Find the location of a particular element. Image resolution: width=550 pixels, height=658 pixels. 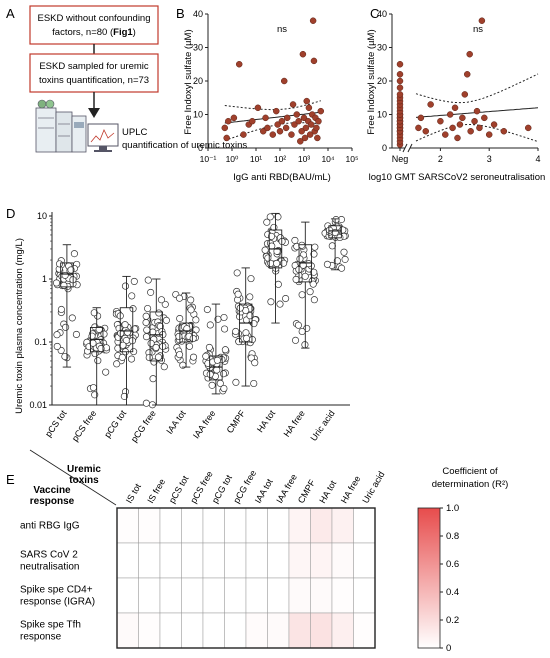

panel-b-ytick-label: 20 is located at coordinates (198, 81).